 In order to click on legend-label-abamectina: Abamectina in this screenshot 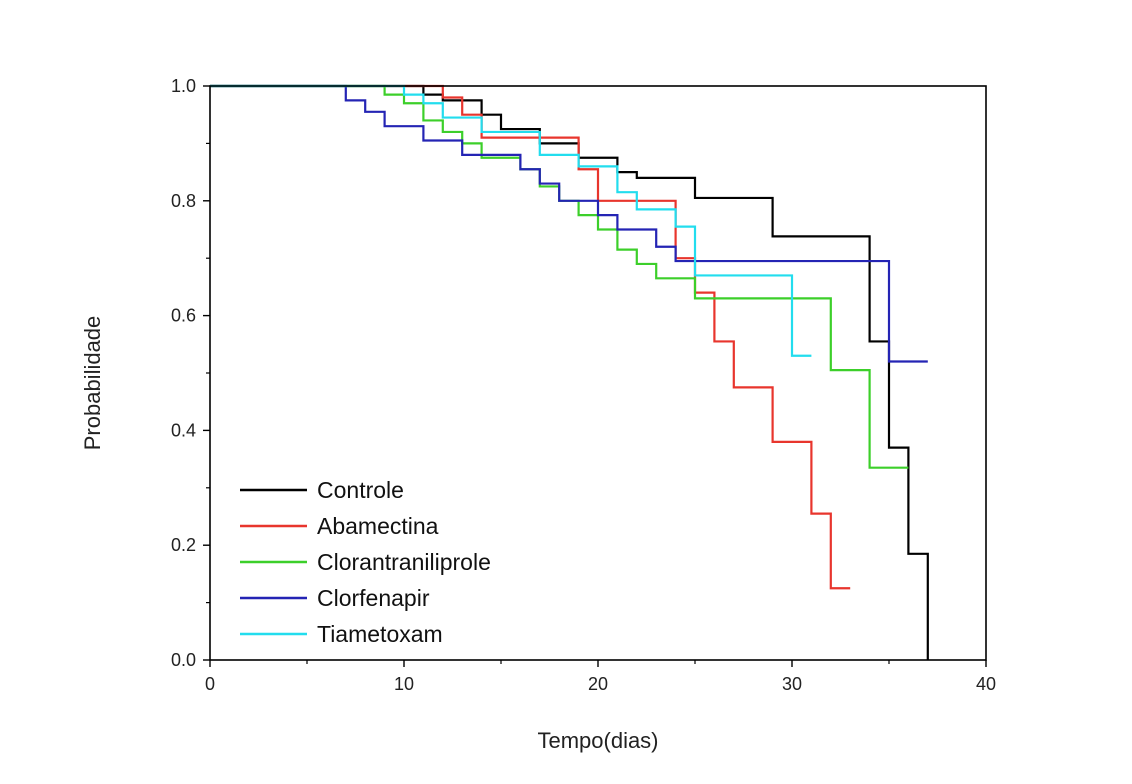, I will do `click(378, 526)`.